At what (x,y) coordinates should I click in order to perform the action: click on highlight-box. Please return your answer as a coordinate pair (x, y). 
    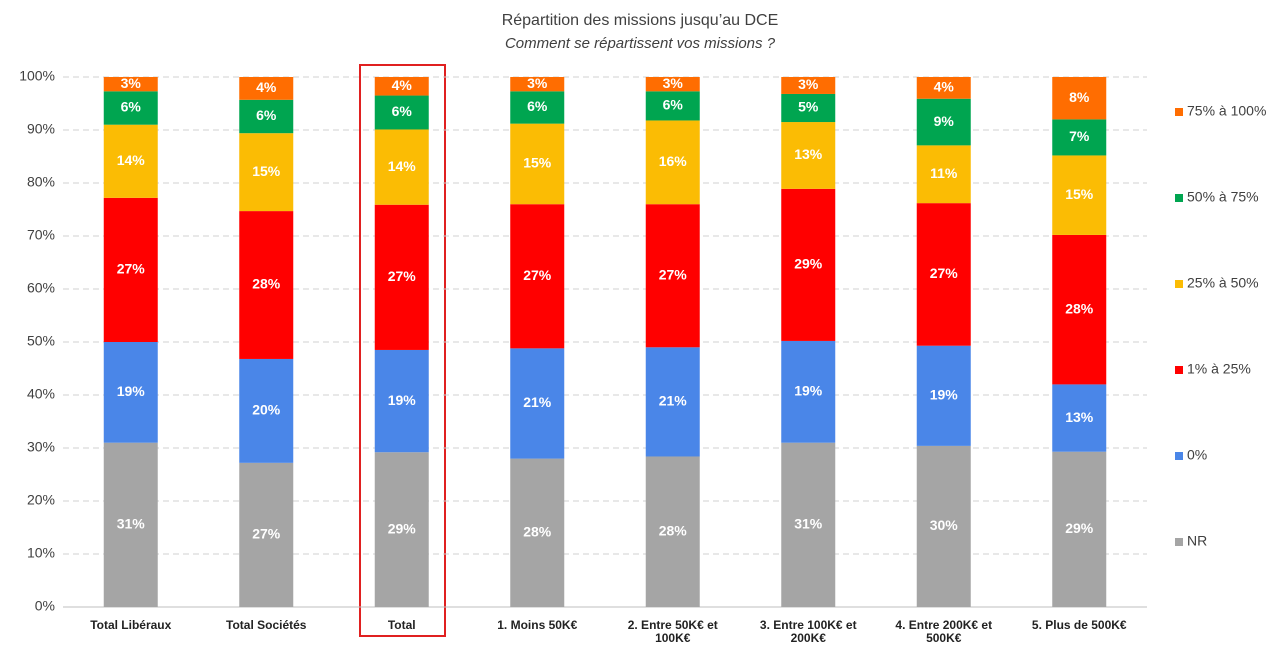
    Looking at the image, I should click on (402, 350).